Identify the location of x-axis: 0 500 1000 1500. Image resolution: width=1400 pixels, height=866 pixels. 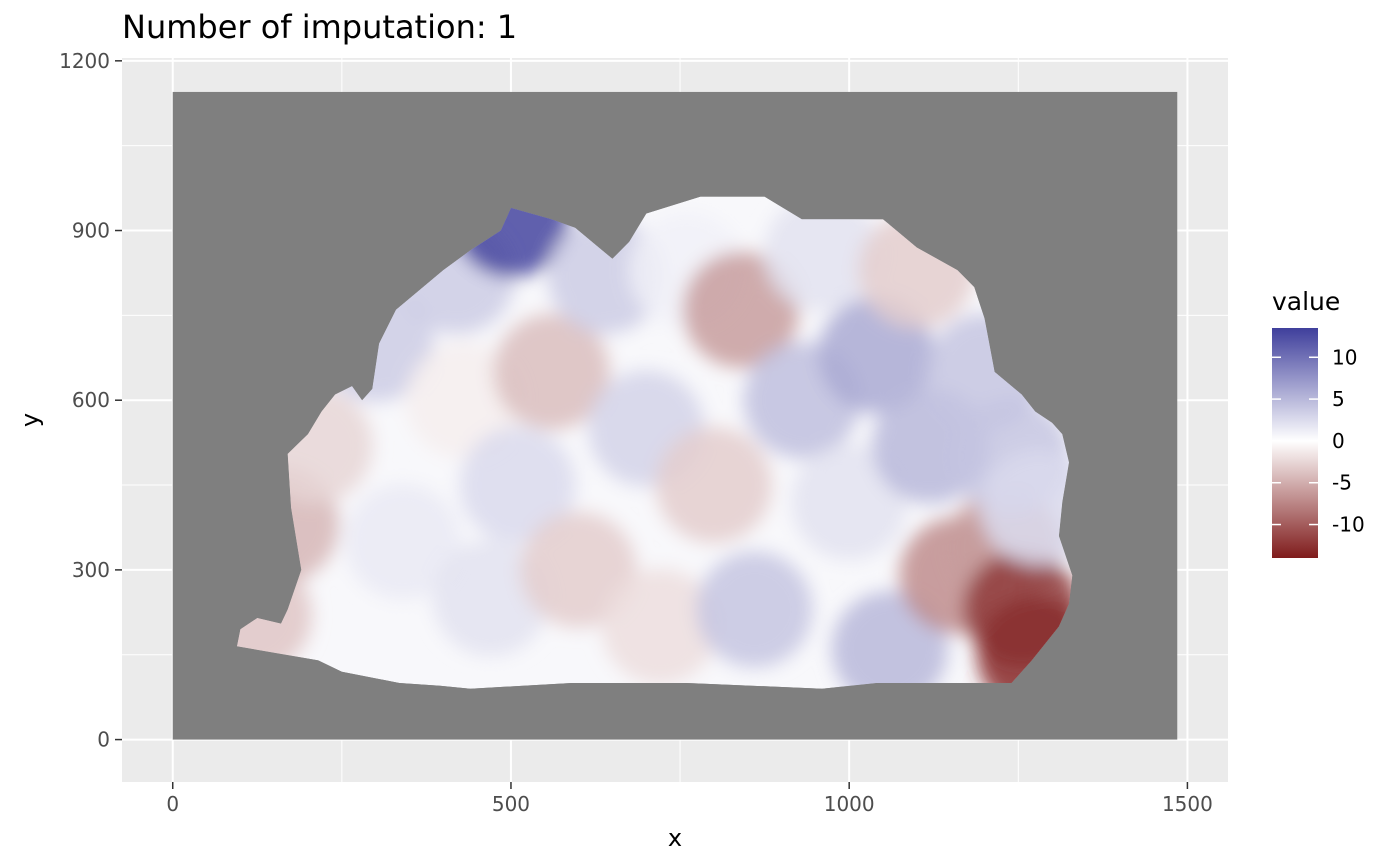
(689, 799).